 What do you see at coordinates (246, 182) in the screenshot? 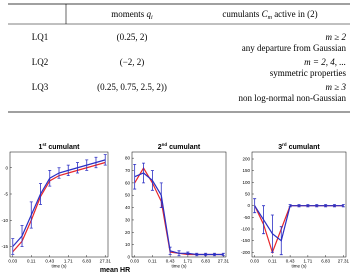
I see `y-tick-label: 100` at bounding box center [246, 182].